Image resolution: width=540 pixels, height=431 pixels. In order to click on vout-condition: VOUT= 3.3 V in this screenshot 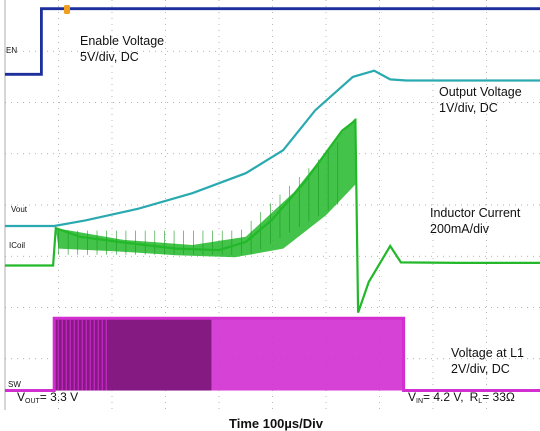, I will do `click(47, 397)`.